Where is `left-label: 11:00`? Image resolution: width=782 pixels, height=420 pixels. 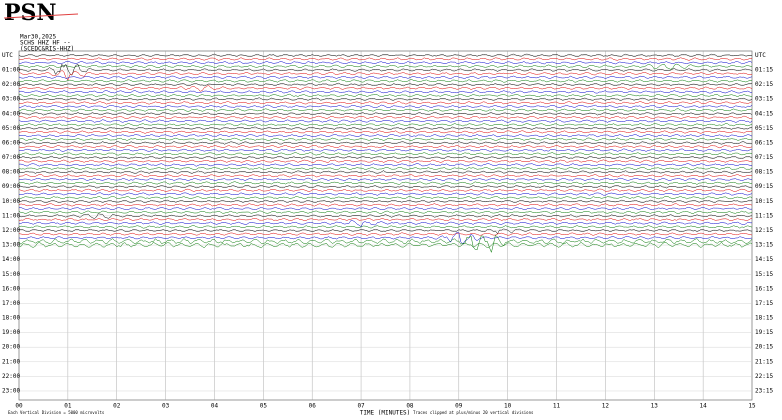
left-label: 11:00 is located at coordinates (11, 215).